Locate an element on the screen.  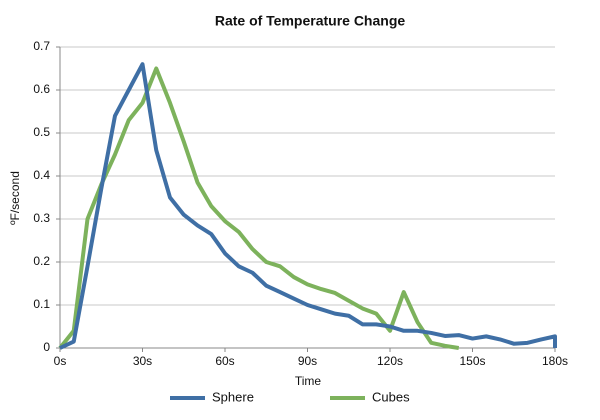
y-tick-label: 0.2 is located at coordinates (41, 261).